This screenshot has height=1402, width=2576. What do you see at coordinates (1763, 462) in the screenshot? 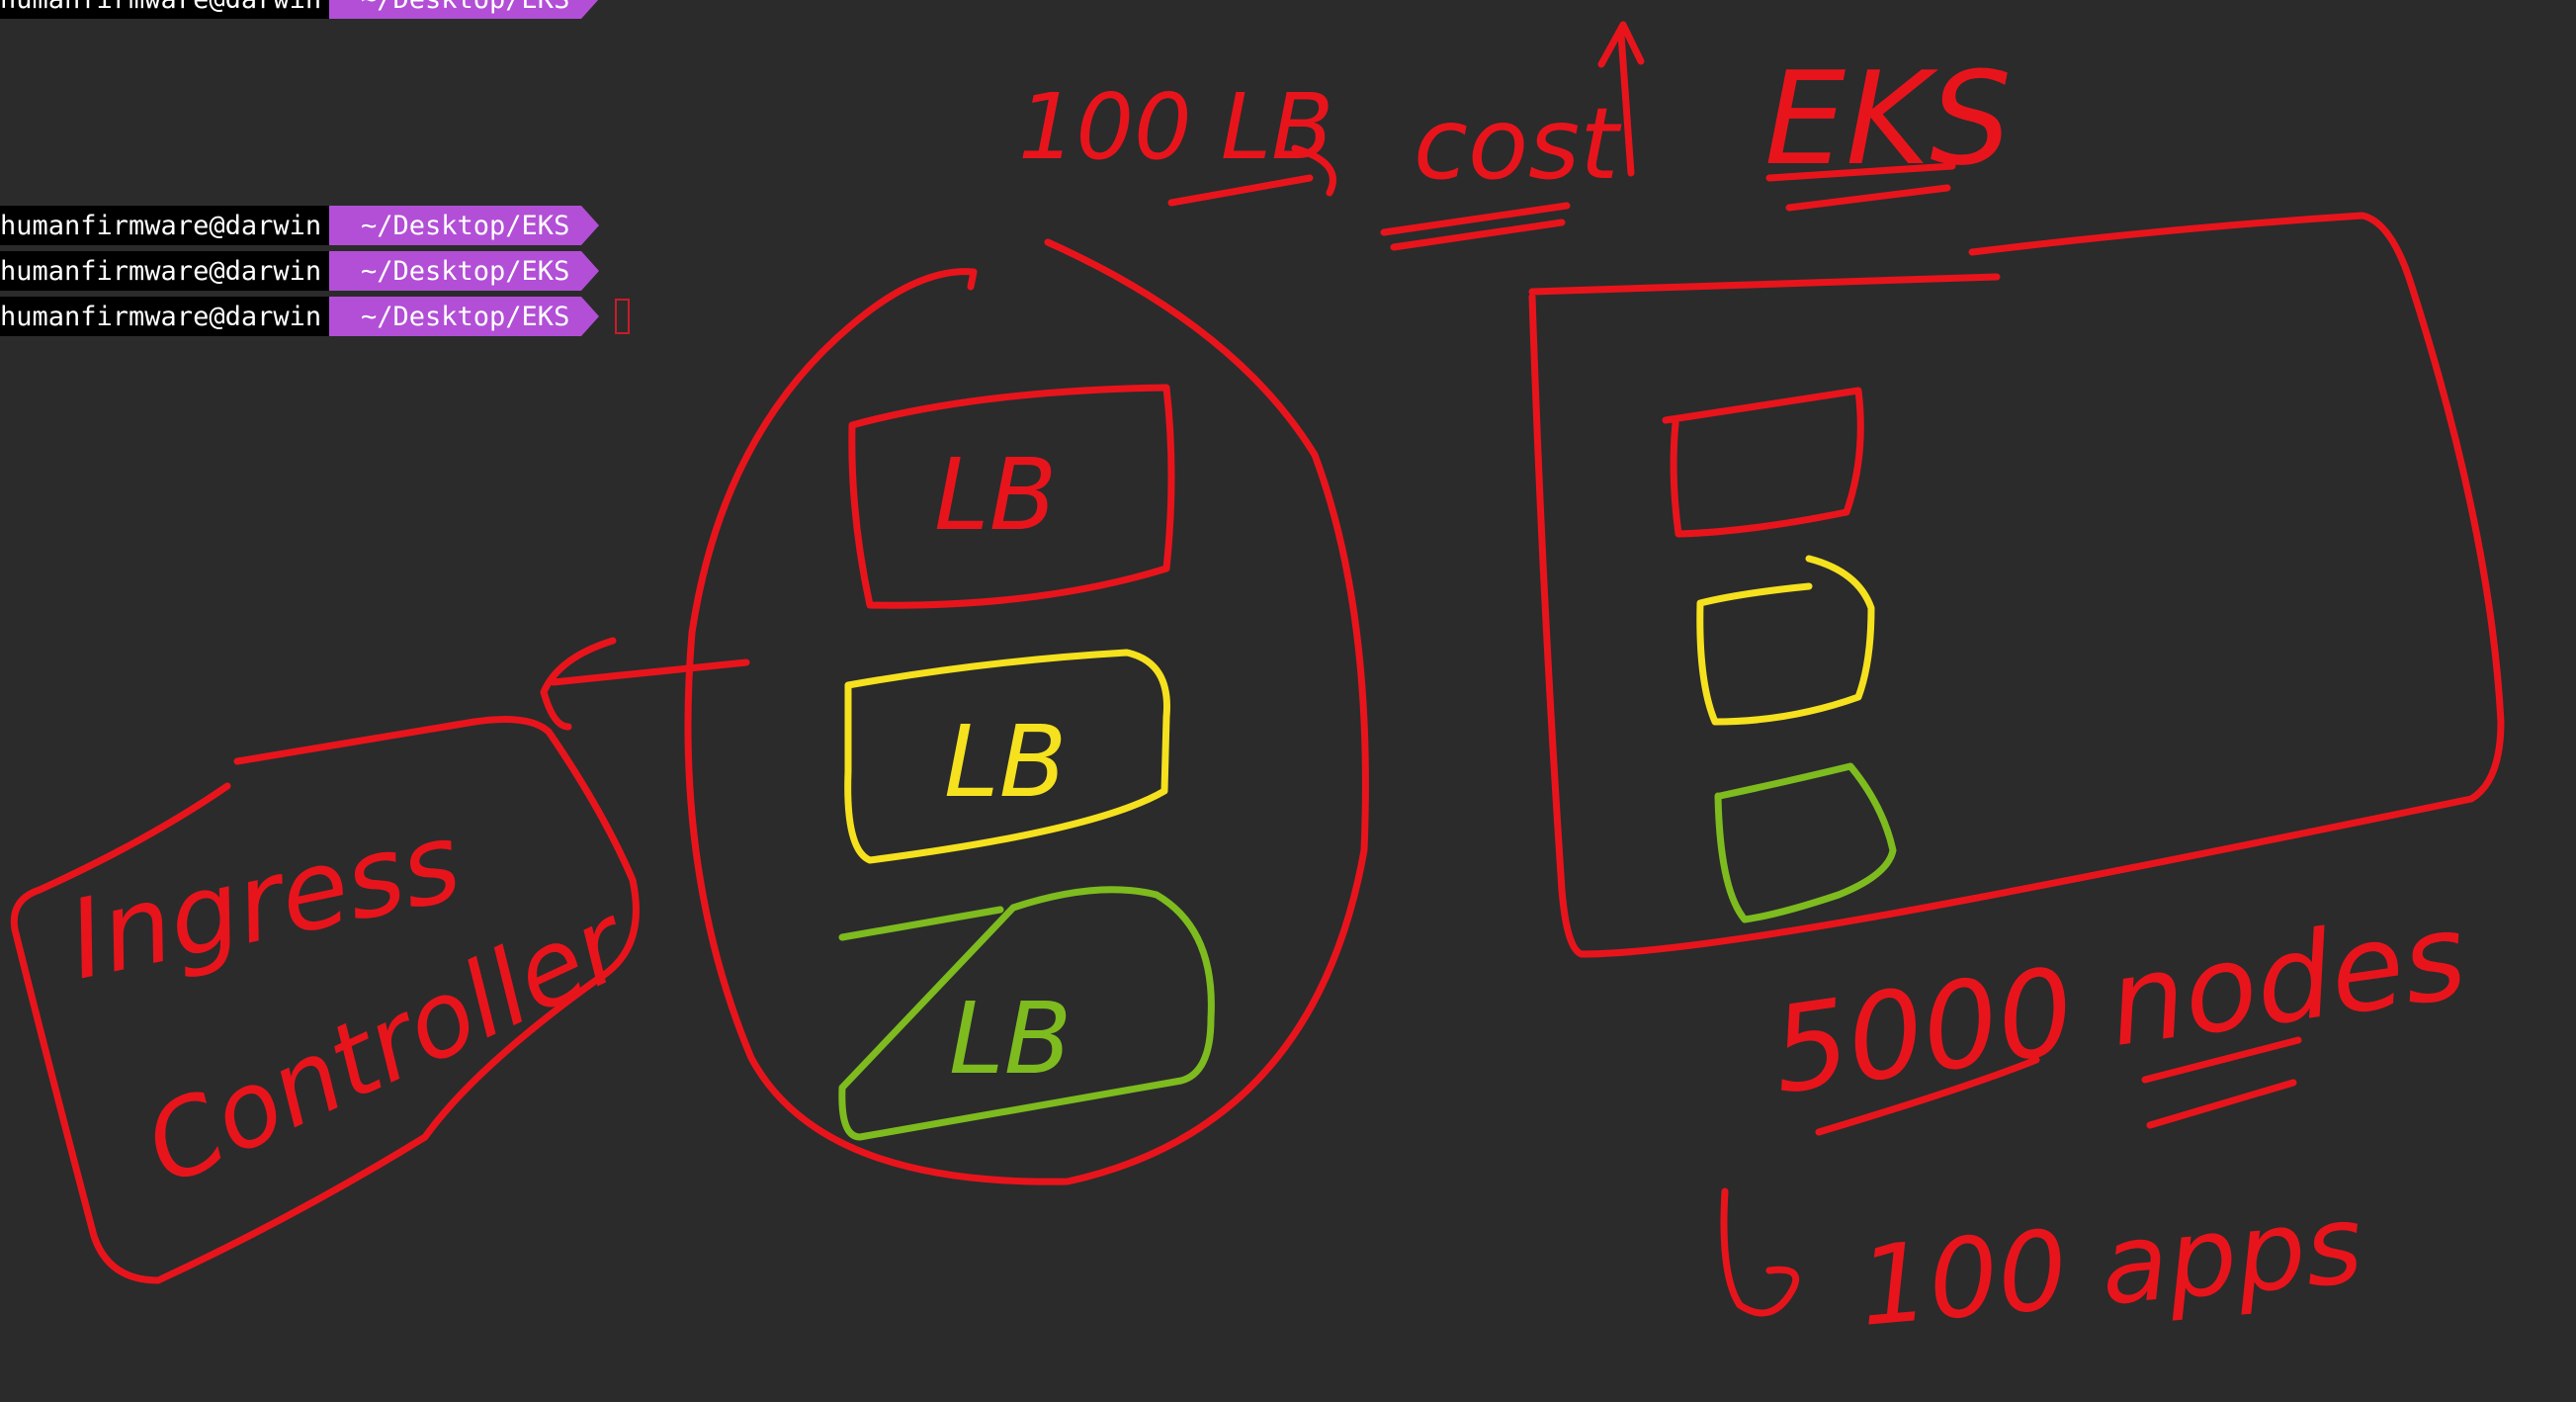
I see `node-box-red` at bounding box center [1763, 462].